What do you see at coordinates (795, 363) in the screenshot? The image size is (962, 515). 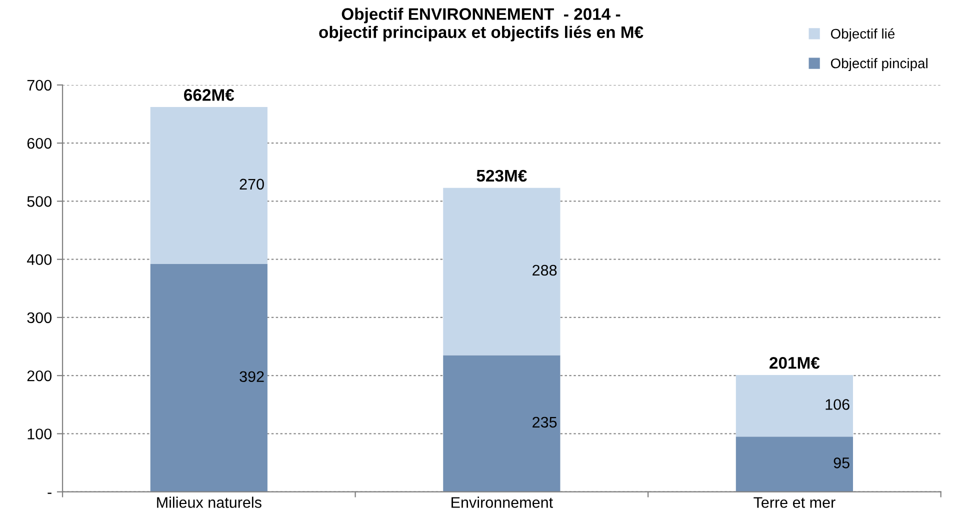 I see `total-label: 201M€` at bounding box center [795, 363].